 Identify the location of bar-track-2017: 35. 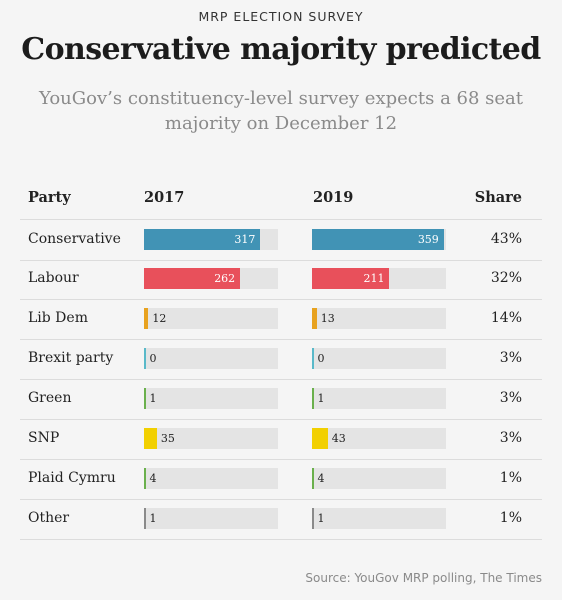
(211, 438).